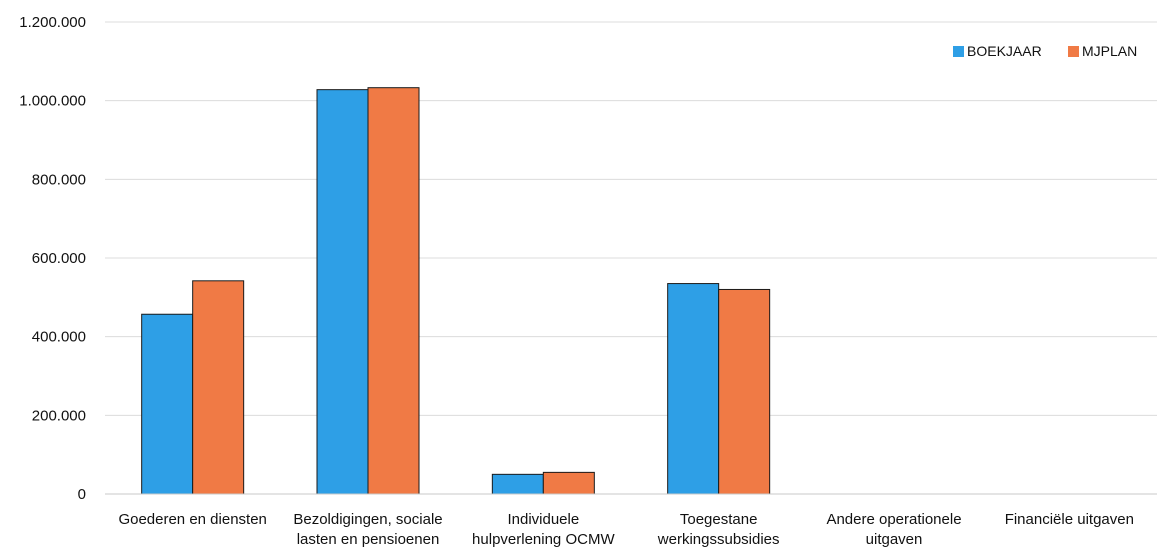 This screenshot has width=1157, height=547. What do you see at coordinates (718, 539) in the screenshot?
I see `x-tick-label: werkingssubsidies` at bounding box center [718, 539].